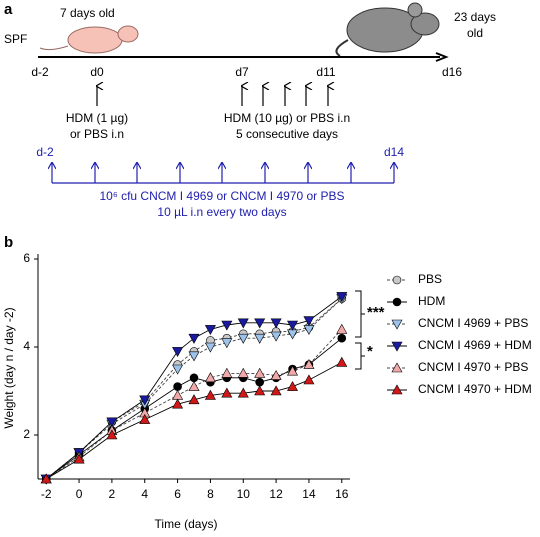 The height and width of the screenshot is (537, 540). I want to click on x-tick-label: 16, so click(342, 494).